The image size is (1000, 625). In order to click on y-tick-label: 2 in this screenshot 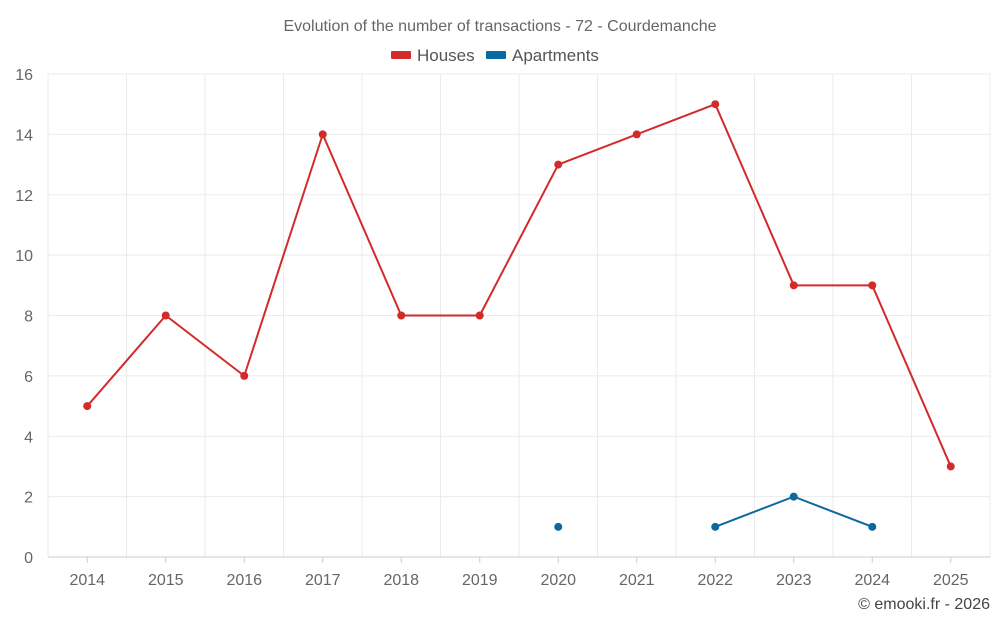, I will do `click(28, 498)`.